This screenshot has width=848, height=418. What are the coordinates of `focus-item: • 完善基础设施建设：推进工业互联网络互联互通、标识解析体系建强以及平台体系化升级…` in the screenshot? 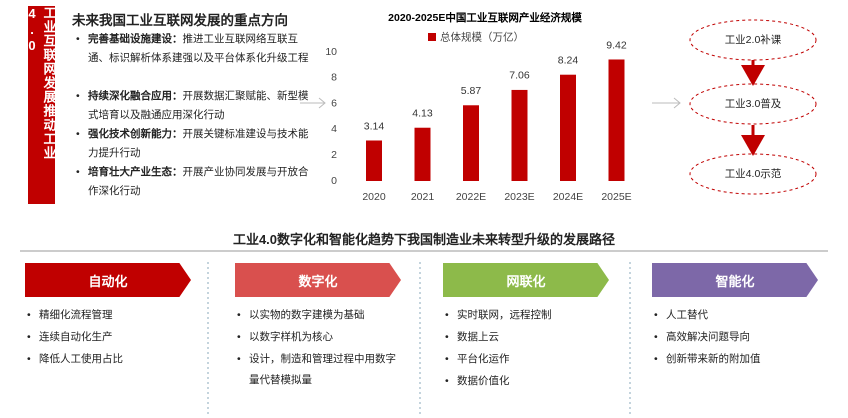 It's located at (194, 49).